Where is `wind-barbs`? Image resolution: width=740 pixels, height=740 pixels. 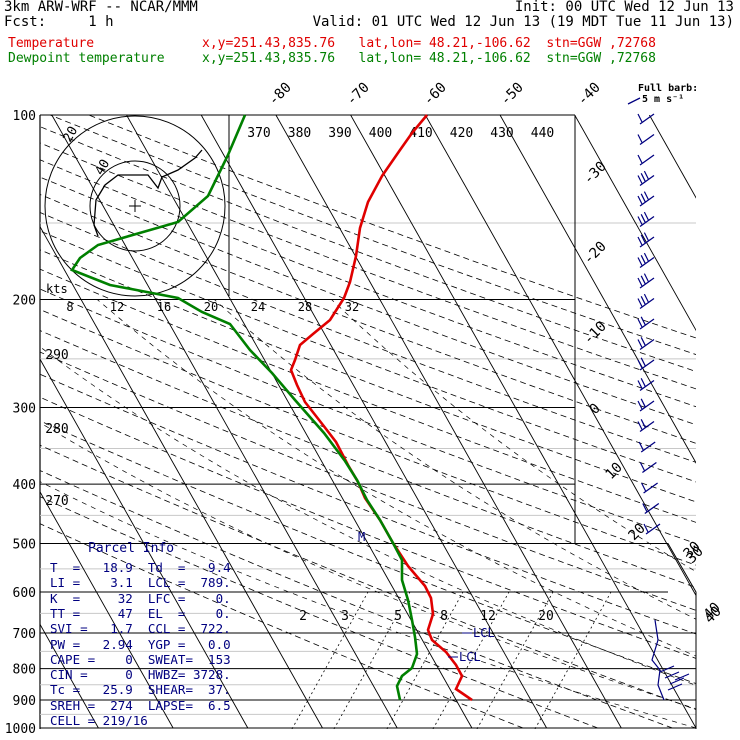 wind-barbs is located at coordinates (658, 399).